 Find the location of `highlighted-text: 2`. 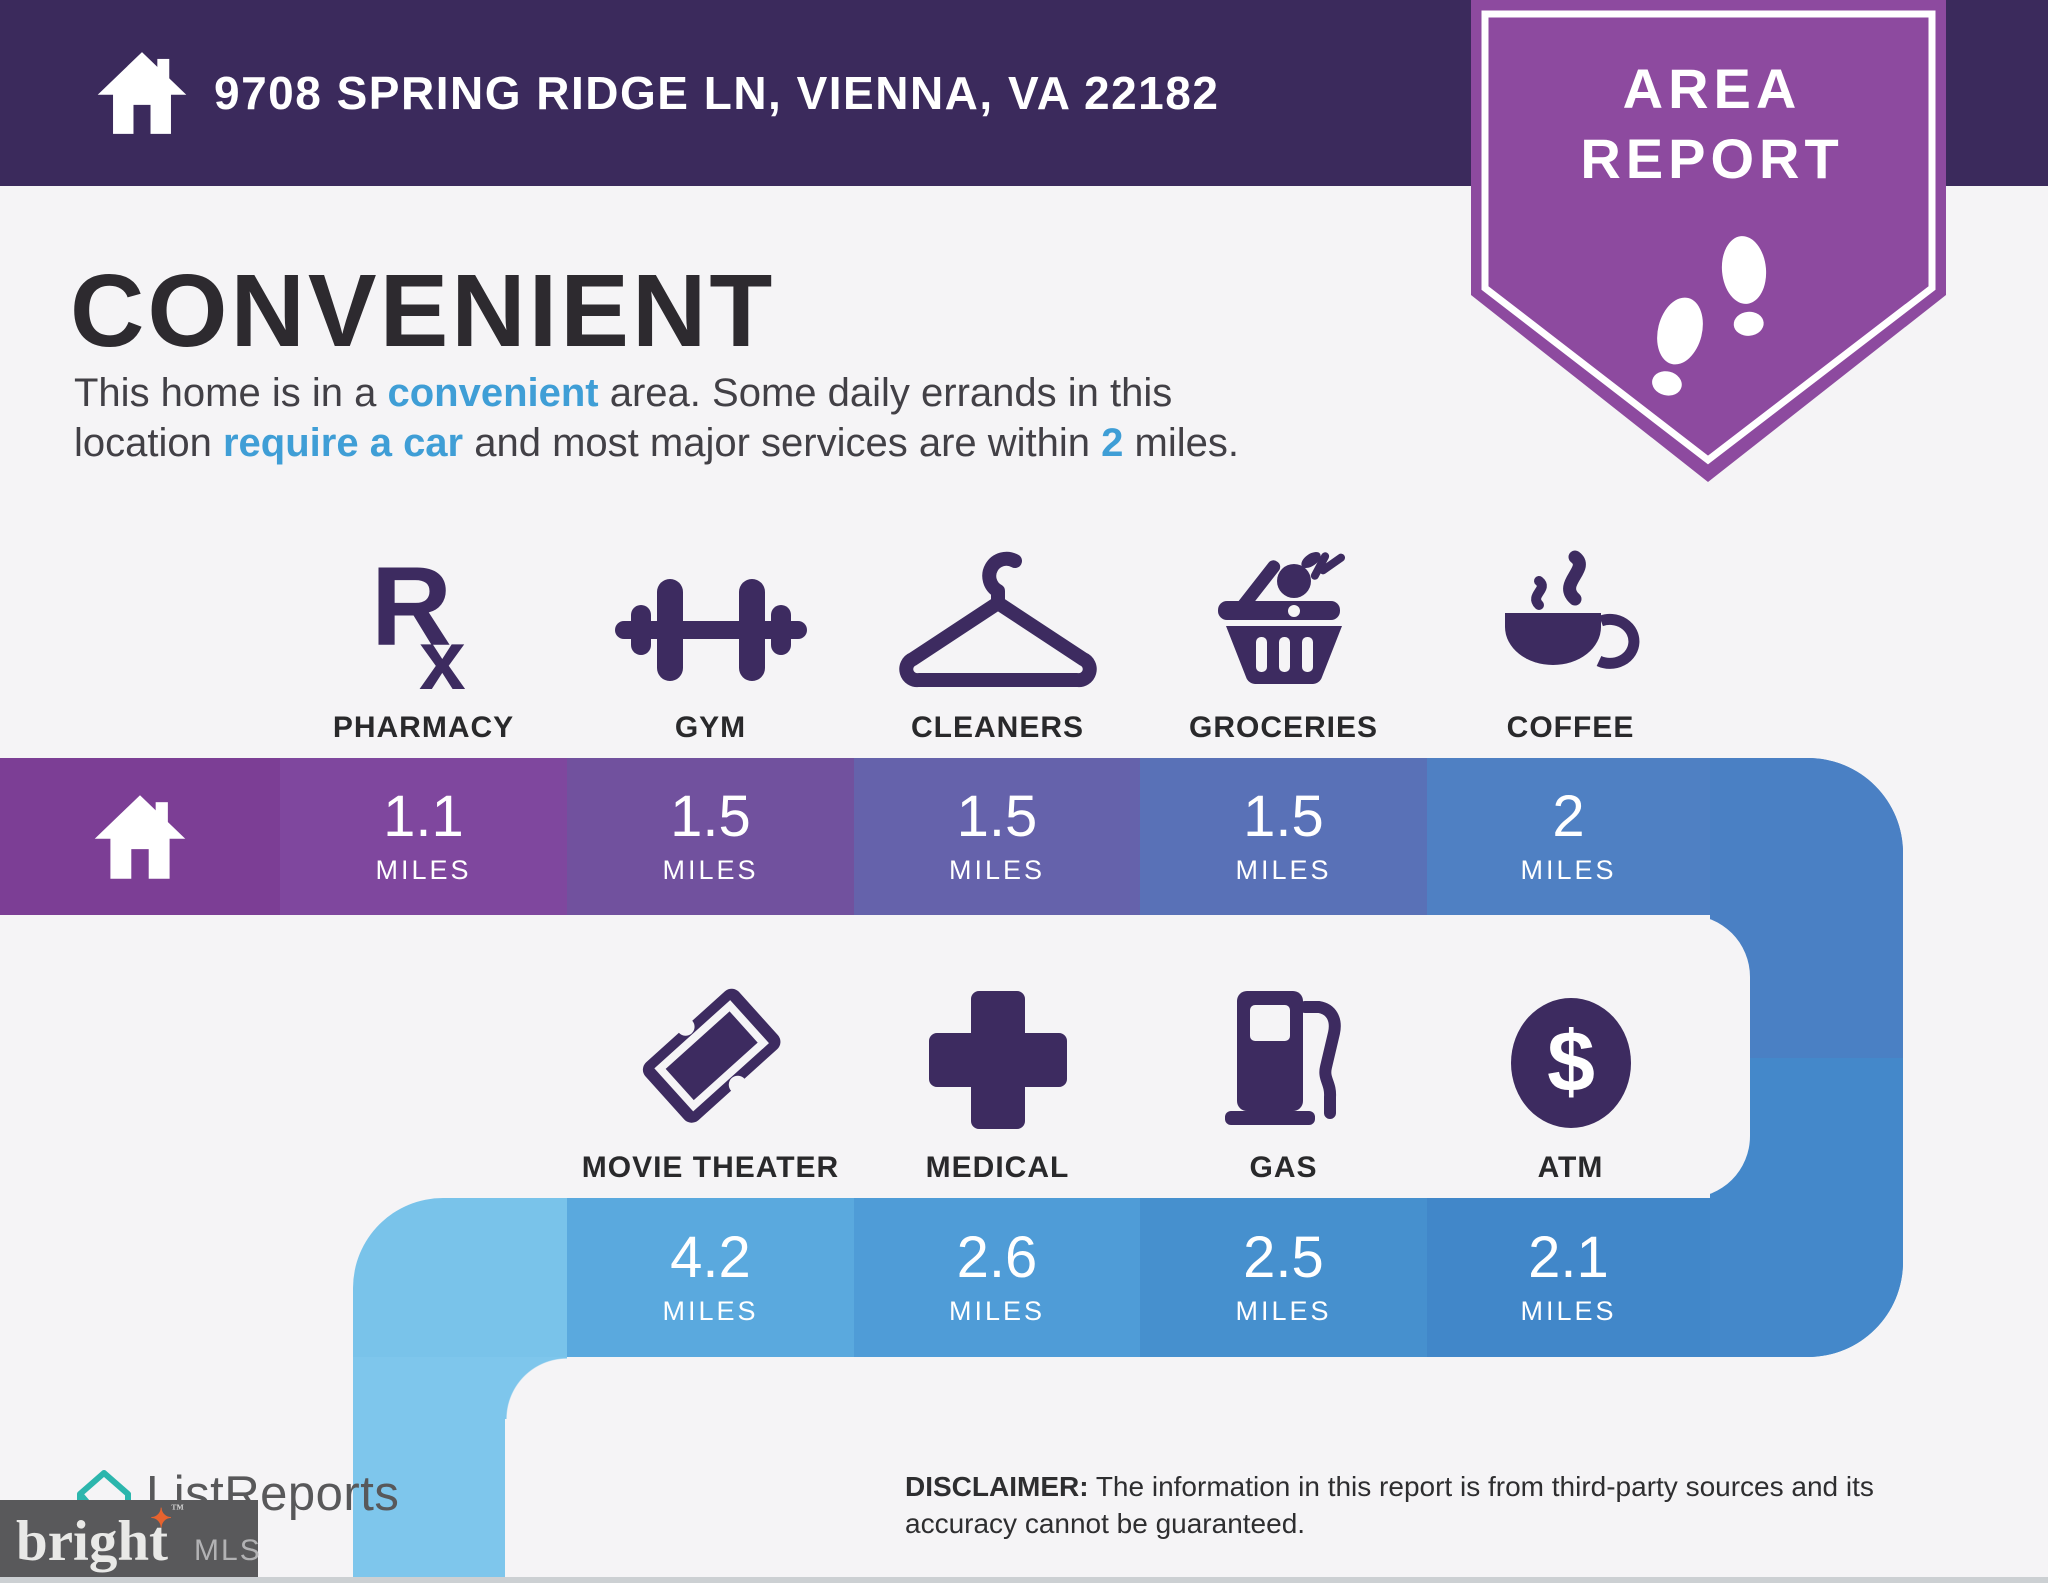

highlighted-text: 2 is located at coordinates (1112, 443).